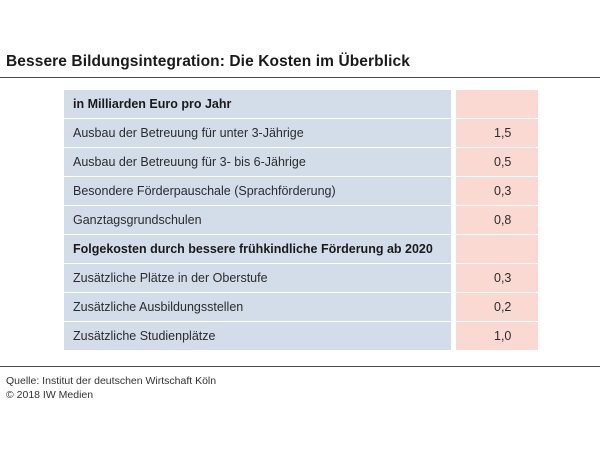  Describe the element at coordinates (257, 278) in the screenshot. I see `row-label: Zusätzliche Plätze in der Oberstufe` at that location.